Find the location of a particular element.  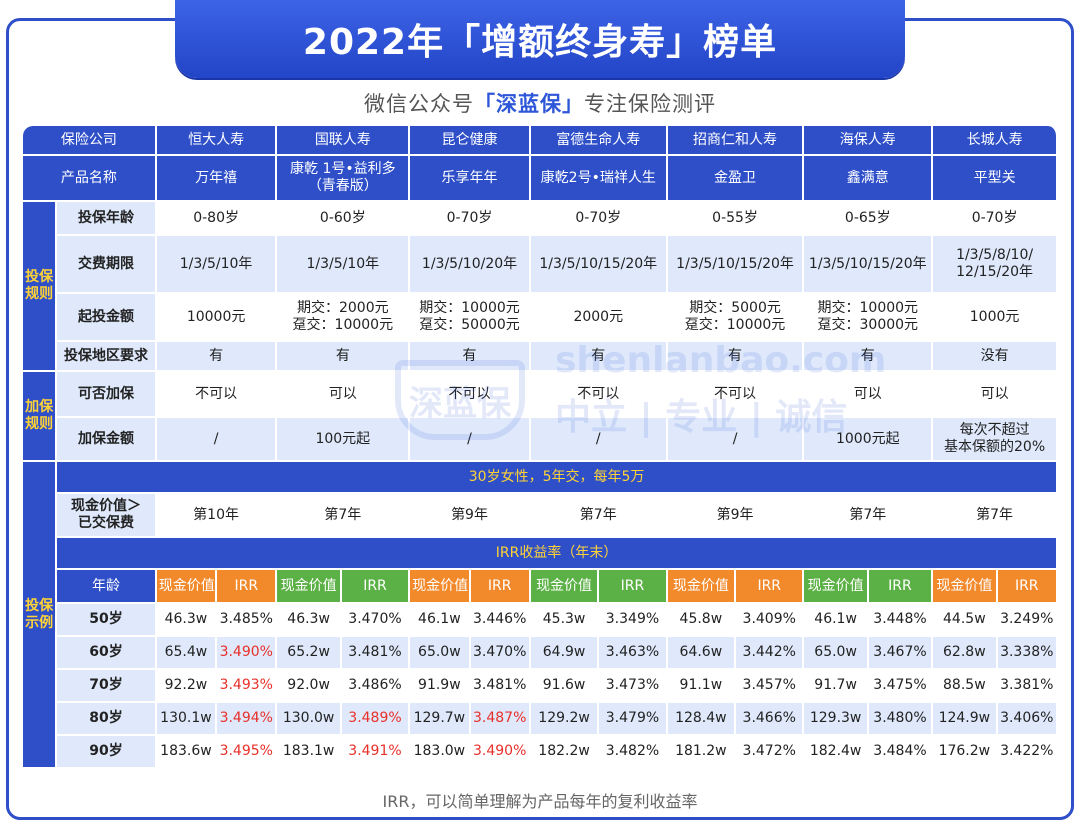

cash-value: 45.3w is located at coordinates (565, 620).